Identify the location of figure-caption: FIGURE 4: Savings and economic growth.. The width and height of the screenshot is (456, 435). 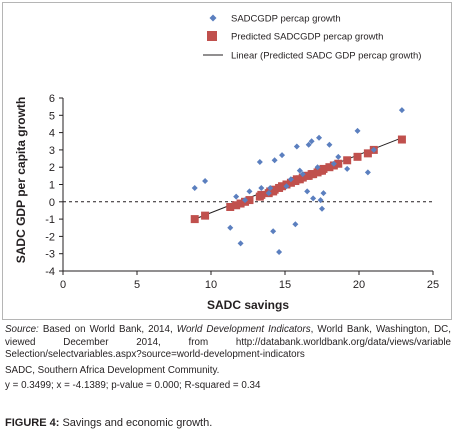
(108, 423).